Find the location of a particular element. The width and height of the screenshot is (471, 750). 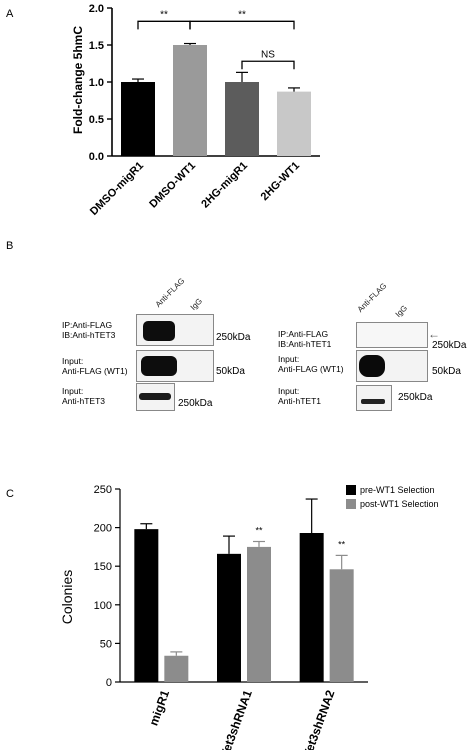

chart-c-category-label: Tet3shRNA1 is located at coordinates (236, 719).